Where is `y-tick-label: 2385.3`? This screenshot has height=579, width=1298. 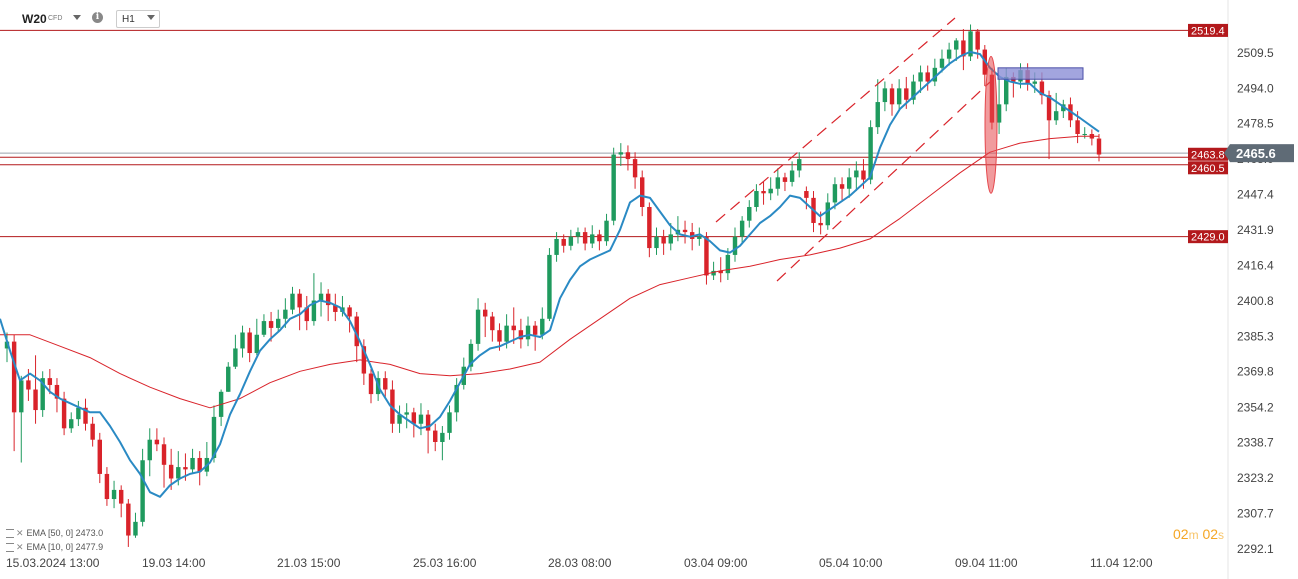 y-tick-label: 2385.3 is located at coordinates (1255, 336).